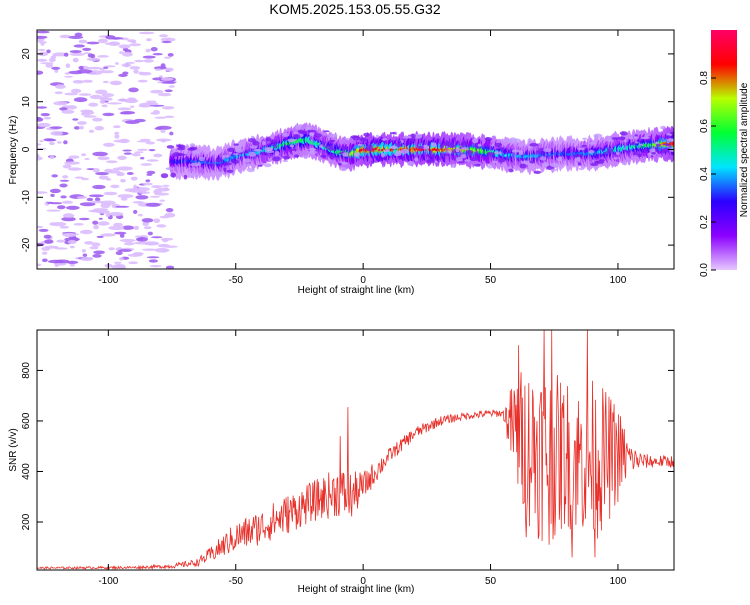 Image resolution: width=750 pixels, height=605 pixels. What do you see at coordinates (26, 244) in the screenshot?
I see `y-tick-label: -20` at bounding box center [26, 244].